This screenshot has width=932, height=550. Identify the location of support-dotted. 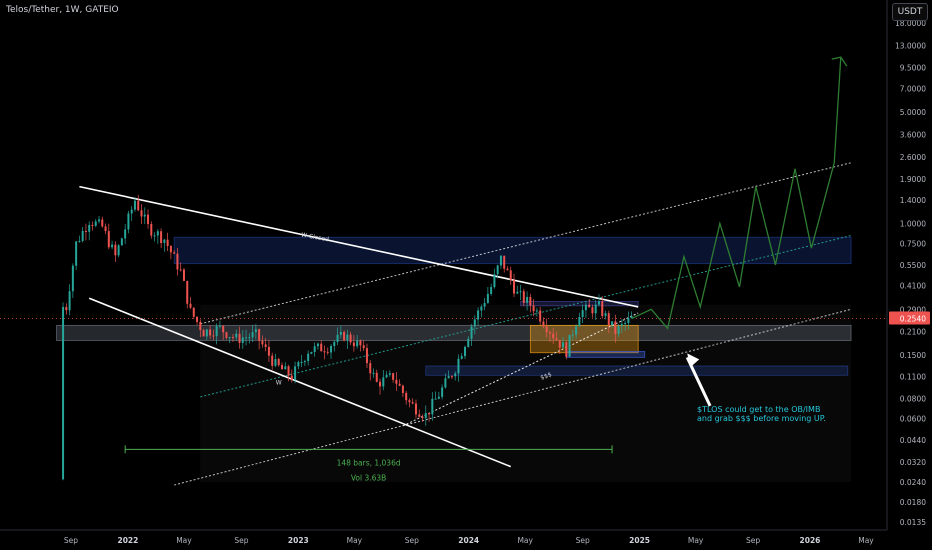
(520, 369).